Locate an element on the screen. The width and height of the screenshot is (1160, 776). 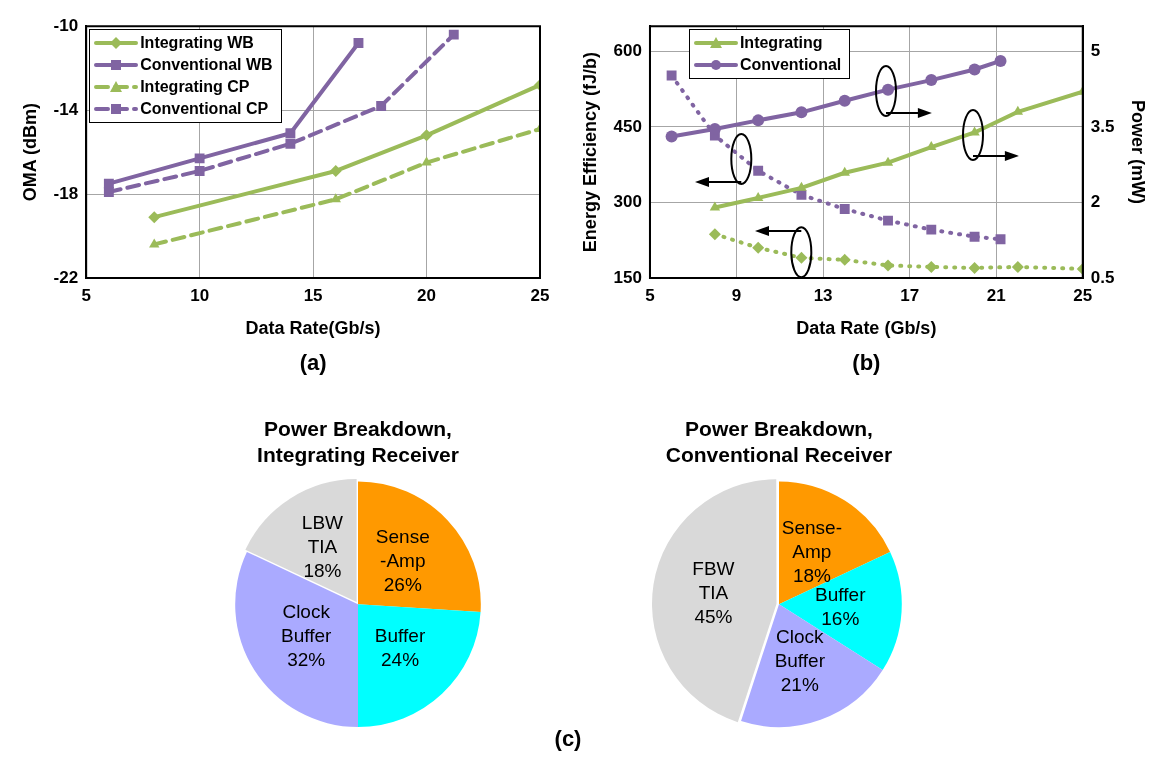
x-tick-label: 10 is located at coordinates (200, 295).